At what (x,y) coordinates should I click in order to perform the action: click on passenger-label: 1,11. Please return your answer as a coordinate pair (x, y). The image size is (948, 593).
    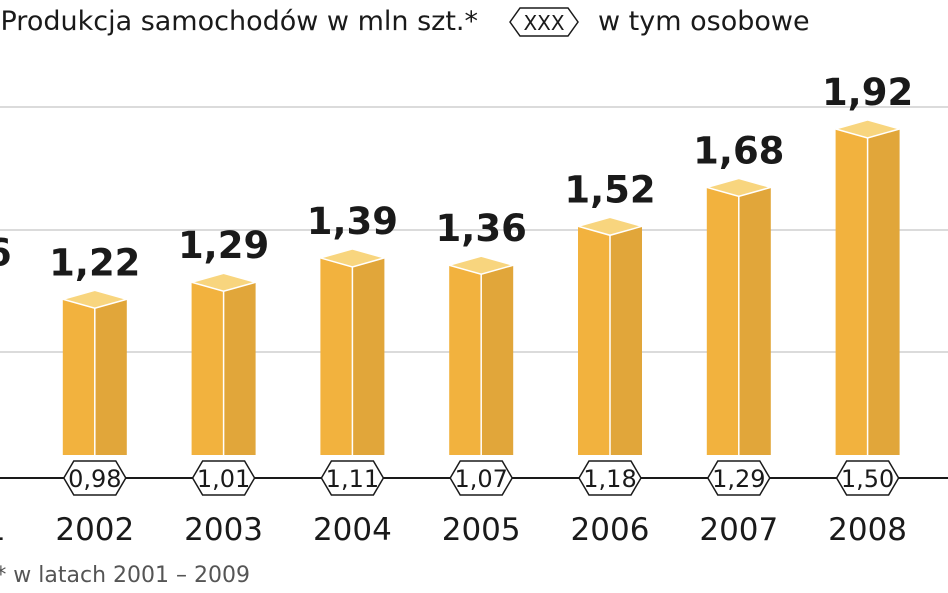
    Looking at the image, I should click on (352, 479).